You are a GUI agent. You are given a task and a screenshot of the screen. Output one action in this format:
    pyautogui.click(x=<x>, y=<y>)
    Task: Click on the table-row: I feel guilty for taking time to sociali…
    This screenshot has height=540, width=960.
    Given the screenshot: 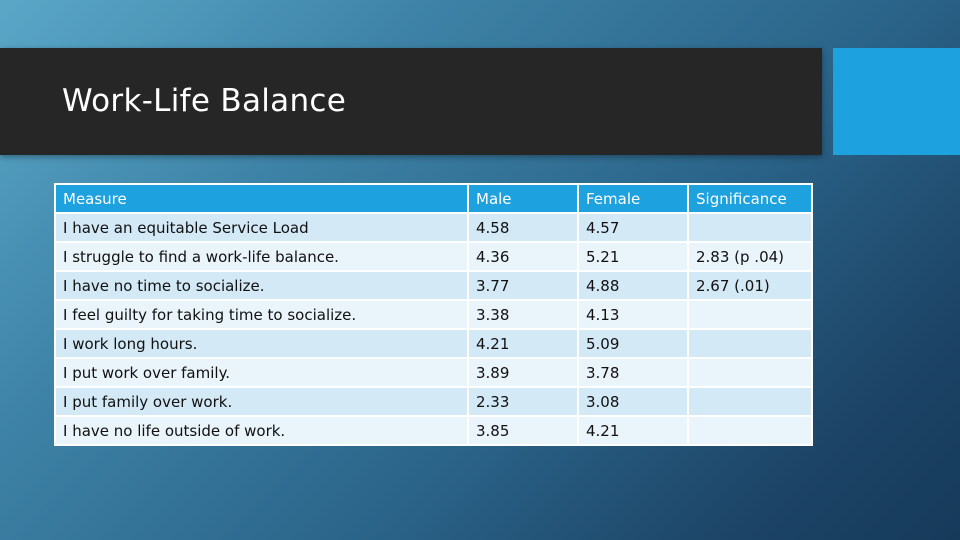 What is the action you would take?
    pyautogui.click(x=433, y=314)
    